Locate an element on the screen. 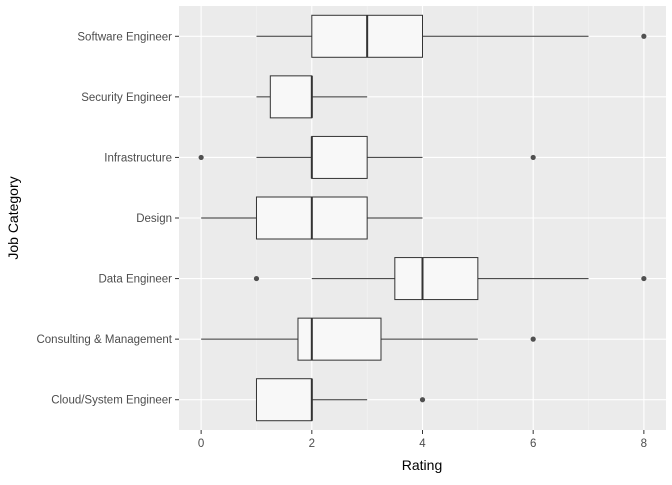  box-cloud-system-engineer is located at coordinates (340, 400).